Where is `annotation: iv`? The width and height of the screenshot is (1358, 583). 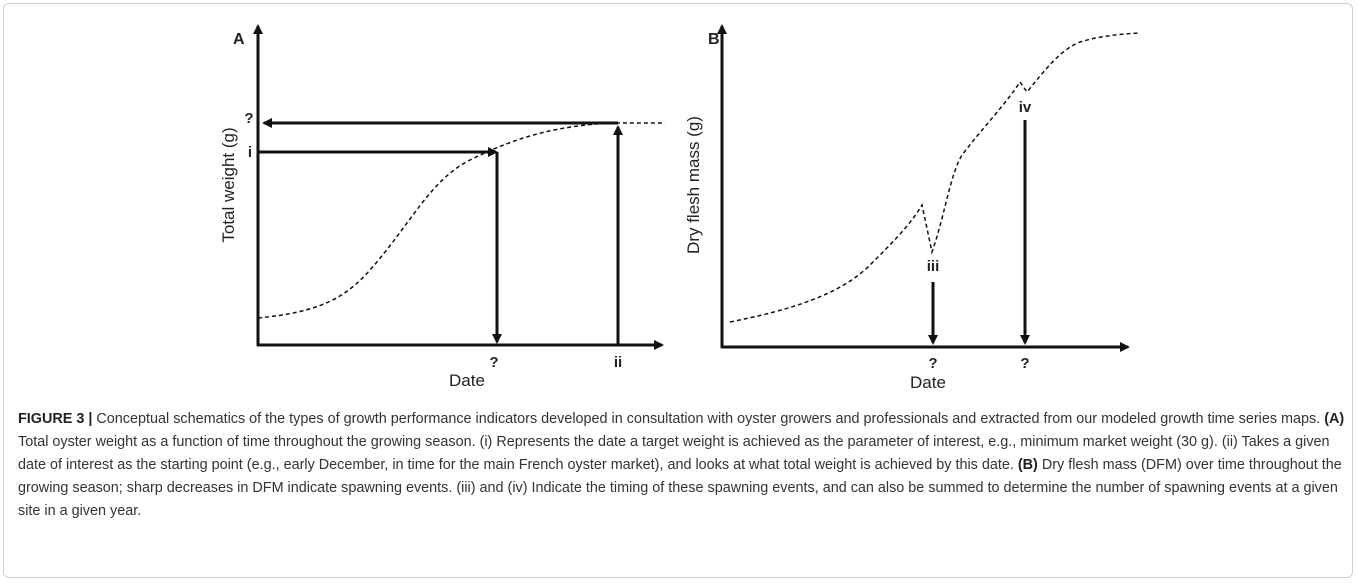 annotation: iv is located at coordinates (1025, 107).